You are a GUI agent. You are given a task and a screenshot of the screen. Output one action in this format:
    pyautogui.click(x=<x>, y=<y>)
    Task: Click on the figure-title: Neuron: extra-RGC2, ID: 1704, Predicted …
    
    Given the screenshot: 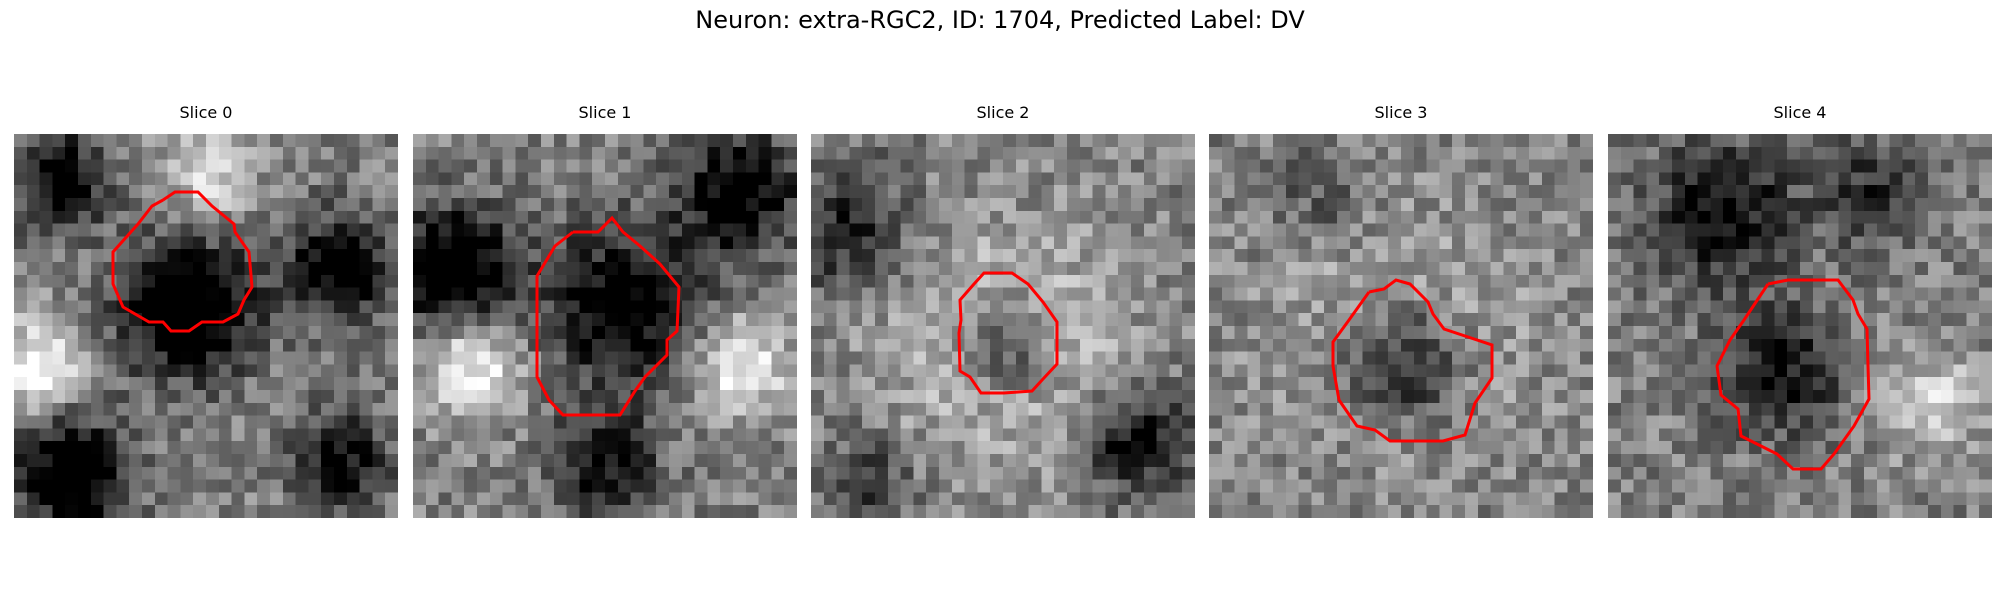 What is the action you would take?
    pyautogui.click(x=1000, y=20)
    